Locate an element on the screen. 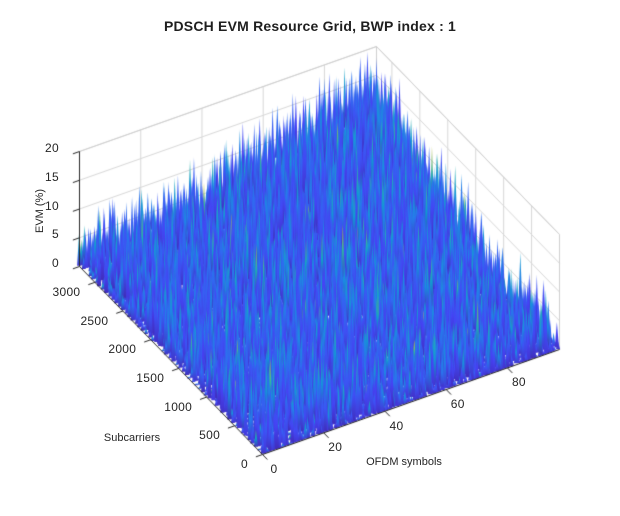  y-tick-label: 2500 is located at coordinates (94, 320).